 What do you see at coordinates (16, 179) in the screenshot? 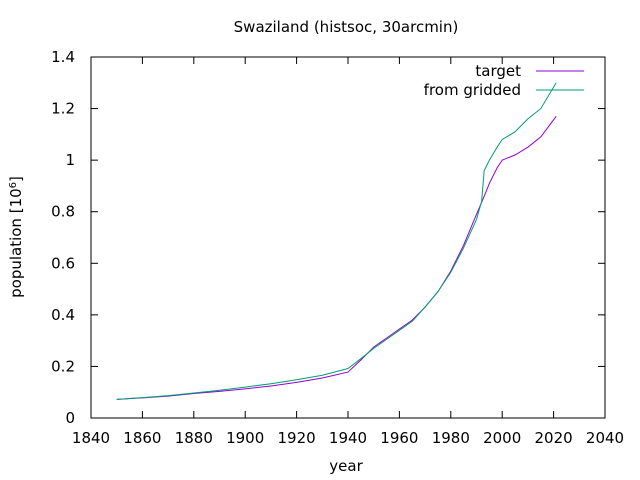
I see `y-axis-title-suffix: ]` at bounding box center [16, 179].